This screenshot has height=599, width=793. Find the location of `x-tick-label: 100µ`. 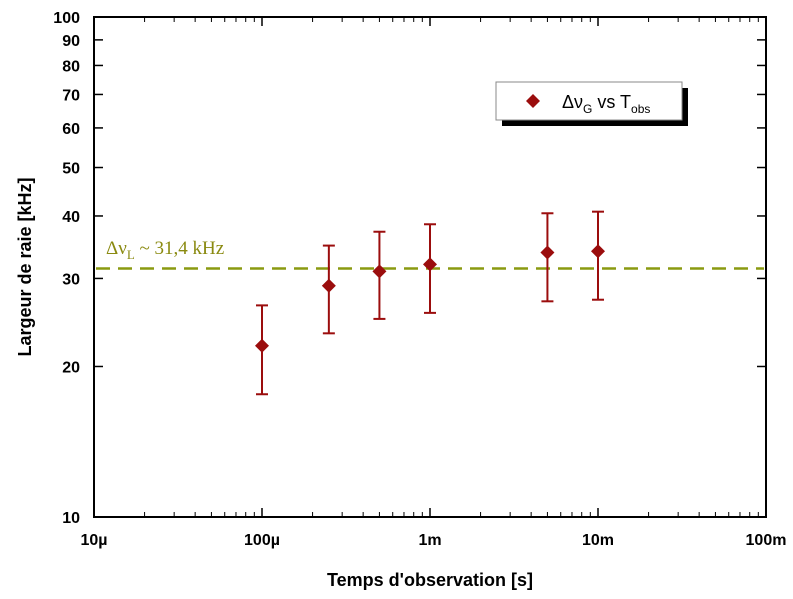

x-tick-label: 100µ is located at coordinates (262, 540).